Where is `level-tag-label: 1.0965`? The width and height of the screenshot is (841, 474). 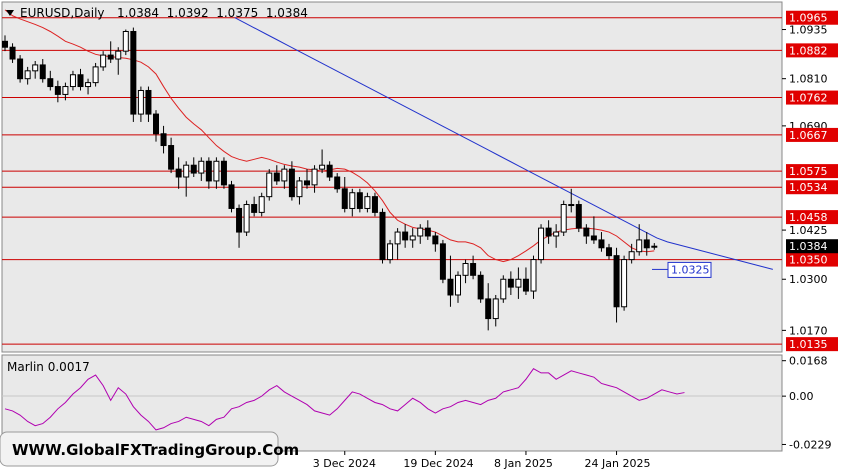 level-tag-label: 1.0965 is located at coordinates (808, 18).